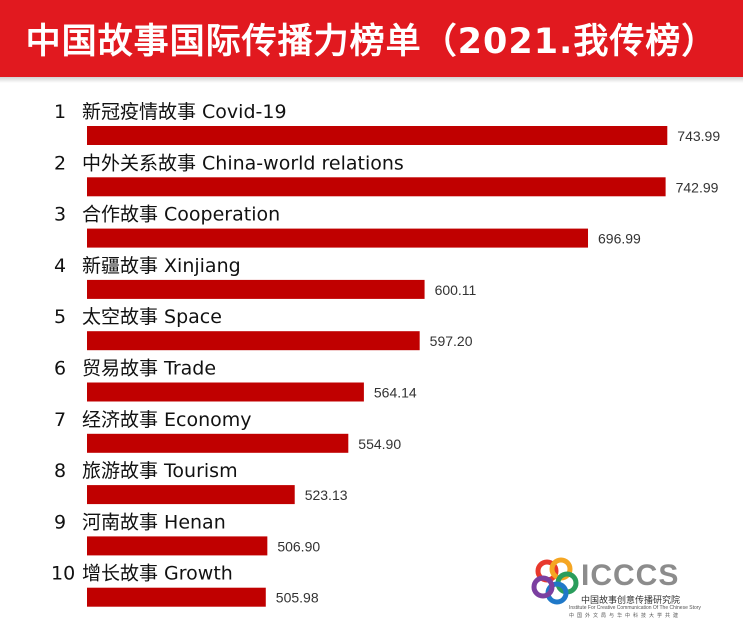 This screenshot has height=640, width=743. I want to click on category-label: 合作故事 Cooperation, so click(181, 215).